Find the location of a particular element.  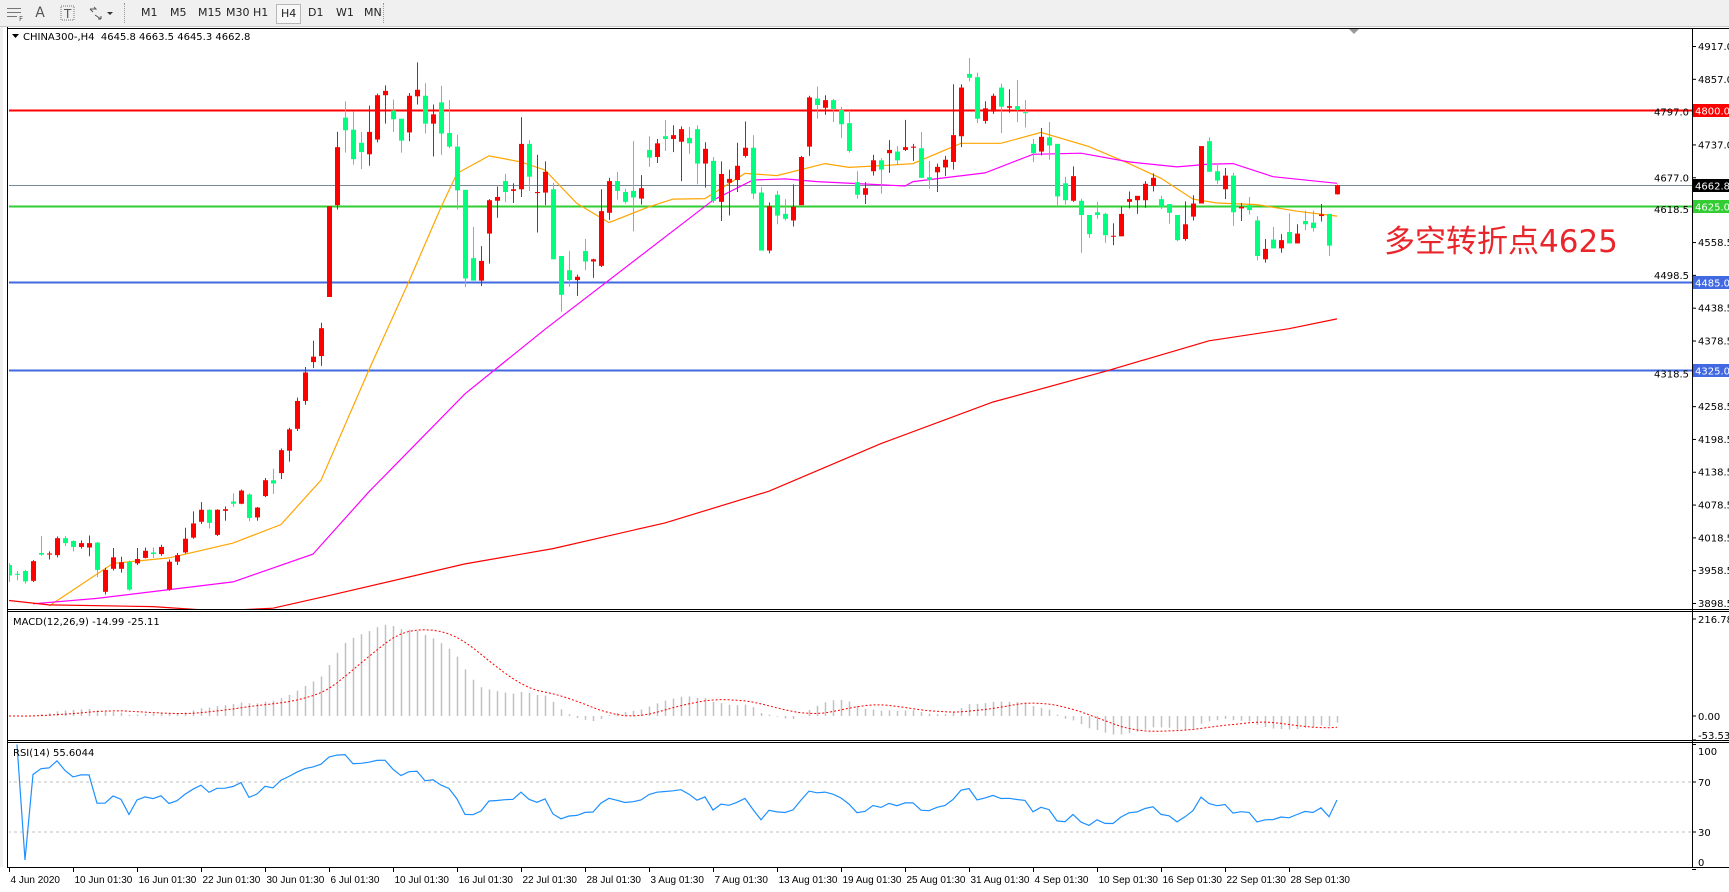

price-line-label: 4662.8 is located at coordinates (1712, 187).